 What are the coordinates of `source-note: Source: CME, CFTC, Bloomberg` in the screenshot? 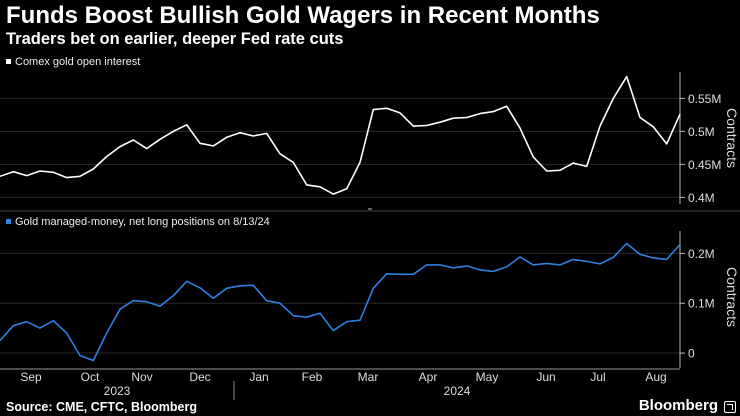 It's located at (101, 407).